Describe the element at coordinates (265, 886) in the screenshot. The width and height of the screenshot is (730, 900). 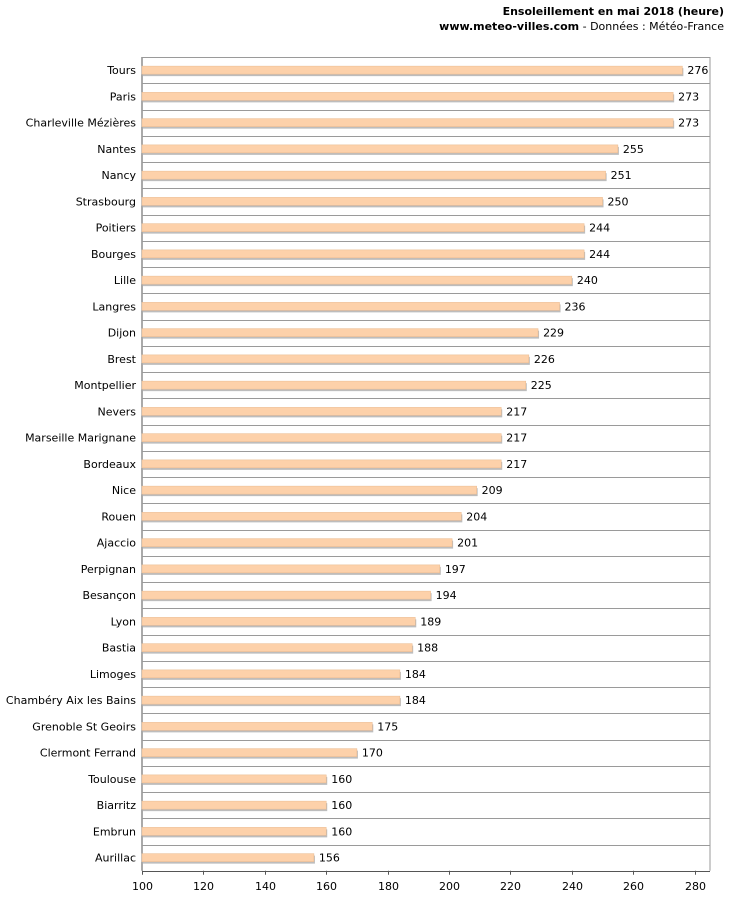
I see `x-tick-label: 140` at that location.